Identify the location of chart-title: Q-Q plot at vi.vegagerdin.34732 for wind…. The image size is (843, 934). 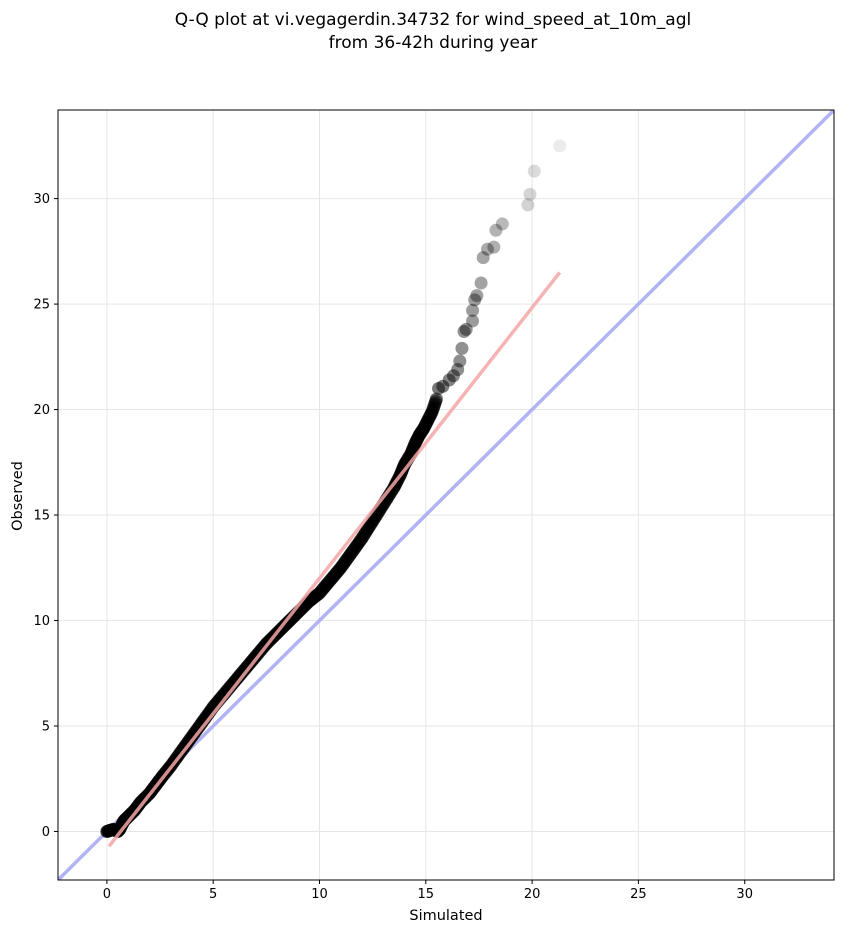
(433, 20).